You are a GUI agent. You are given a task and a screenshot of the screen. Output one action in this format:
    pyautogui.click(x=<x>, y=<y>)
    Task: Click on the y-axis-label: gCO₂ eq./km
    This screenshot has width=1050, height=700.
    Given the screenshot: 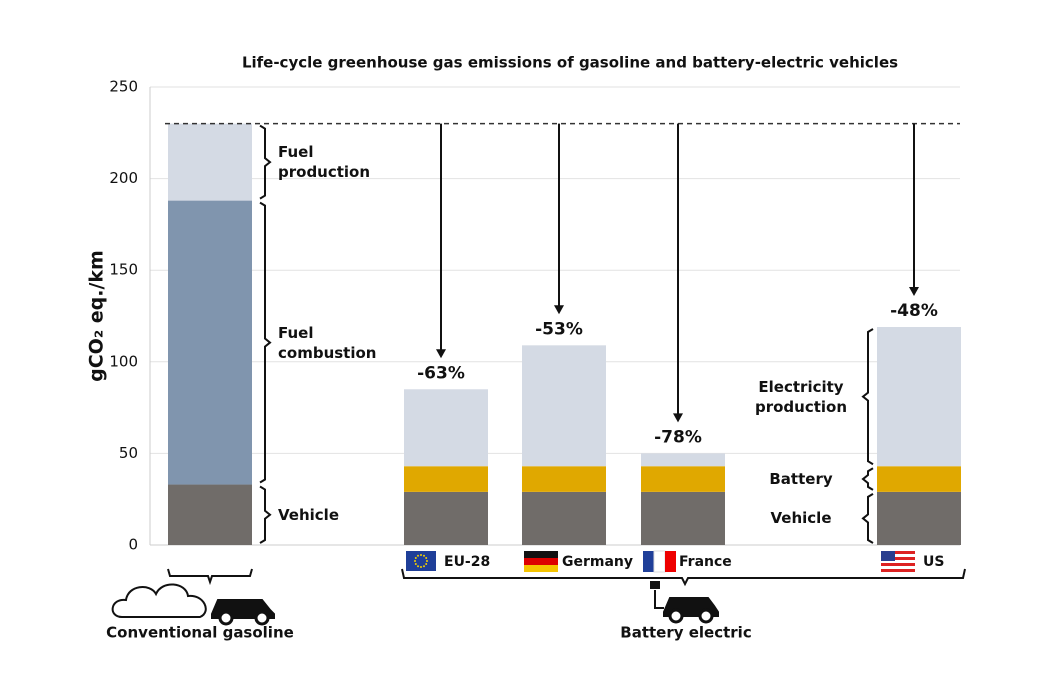 What is the action you would take?
    pyautogui.click(x=97, y=316)
    